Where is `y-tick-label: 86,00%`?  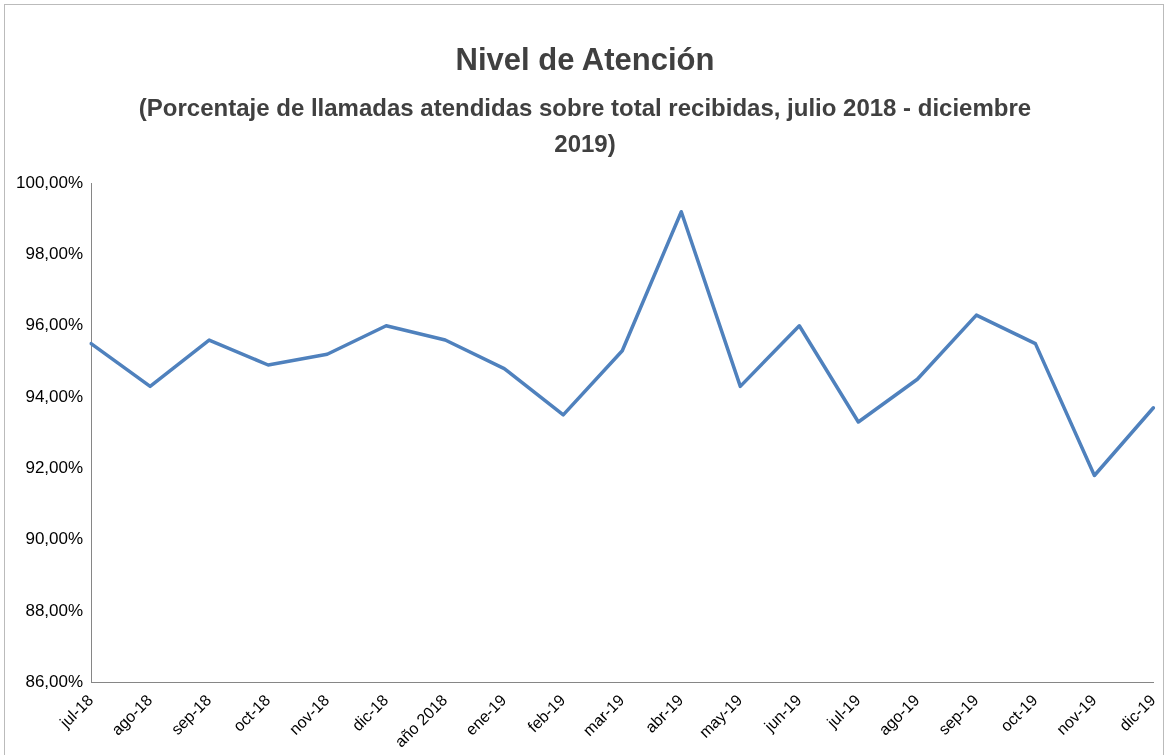 y-tick-label: 86,00% is located at coordinates (54, 681).